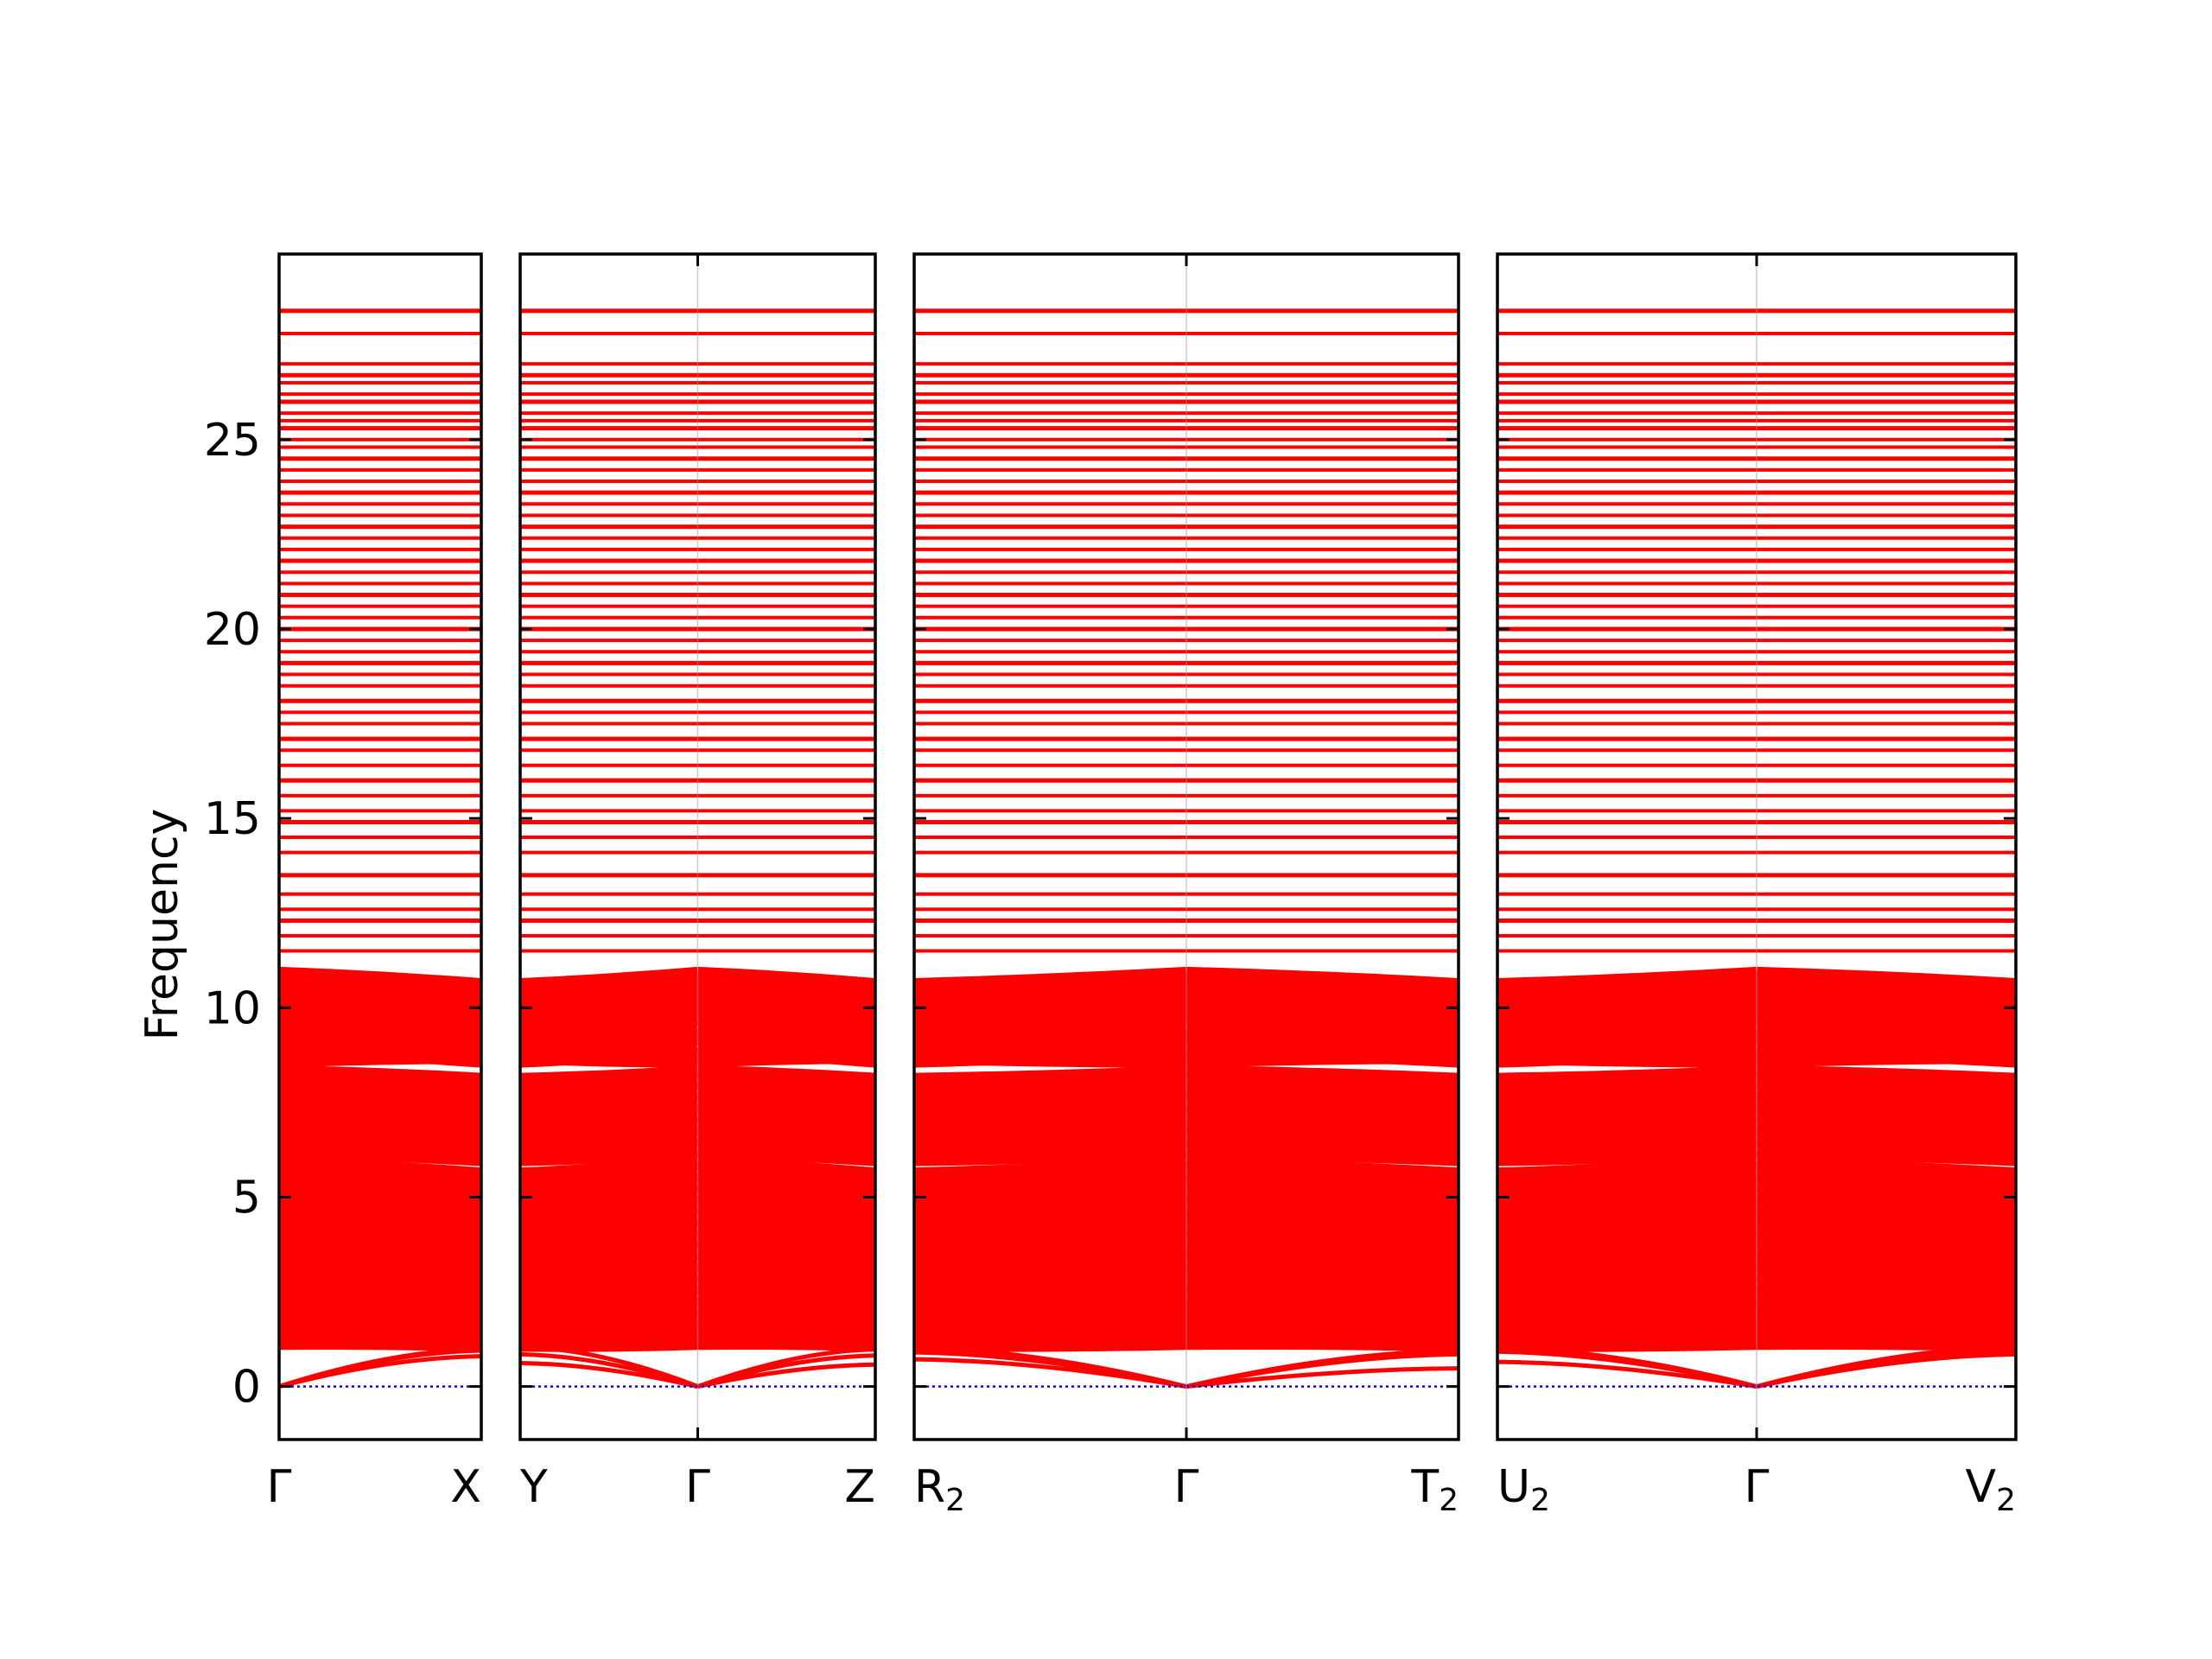  I want to click on k-point-label: U2, so click(1523, 1489).